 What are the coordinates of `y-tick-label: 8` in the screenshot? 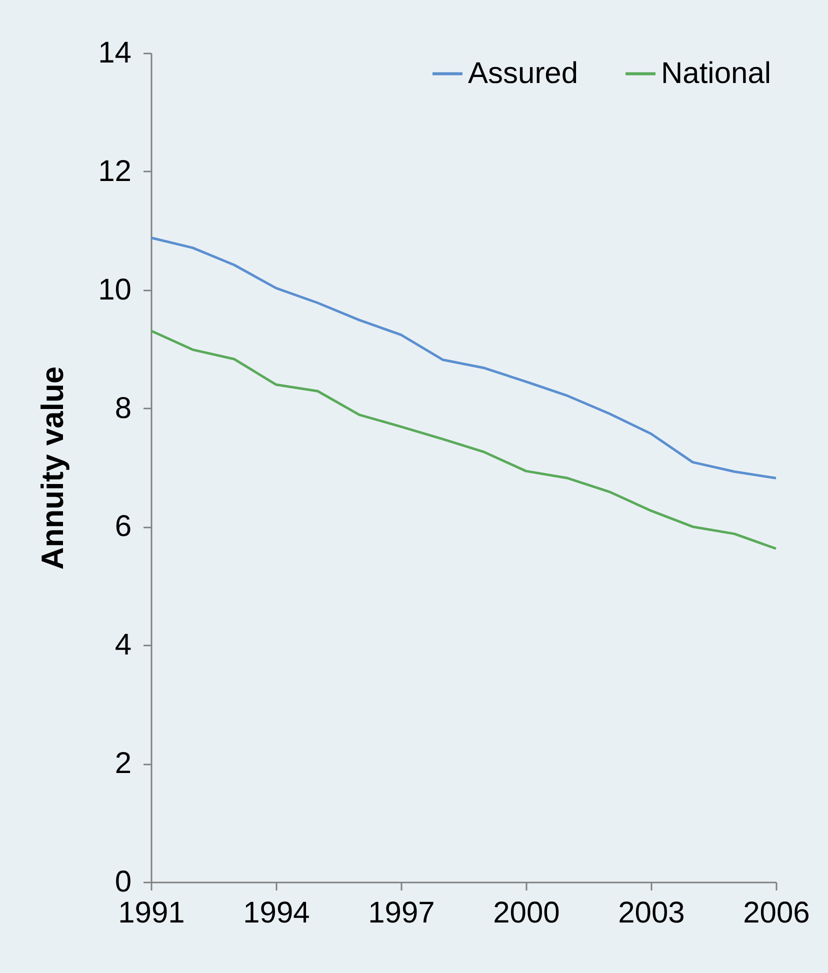 It's located at (123, 408).